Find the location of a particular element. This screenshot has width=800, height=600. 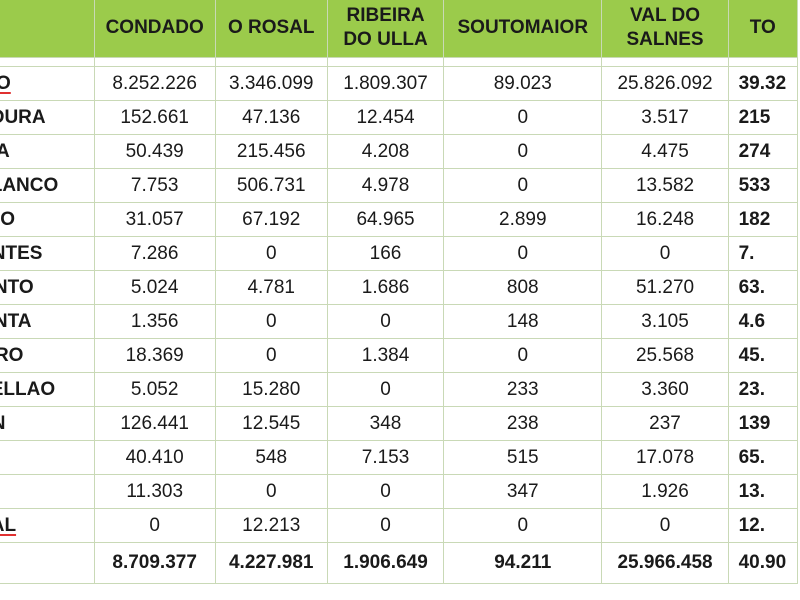

value-cell: 238 is located at coordinates (523, 423).